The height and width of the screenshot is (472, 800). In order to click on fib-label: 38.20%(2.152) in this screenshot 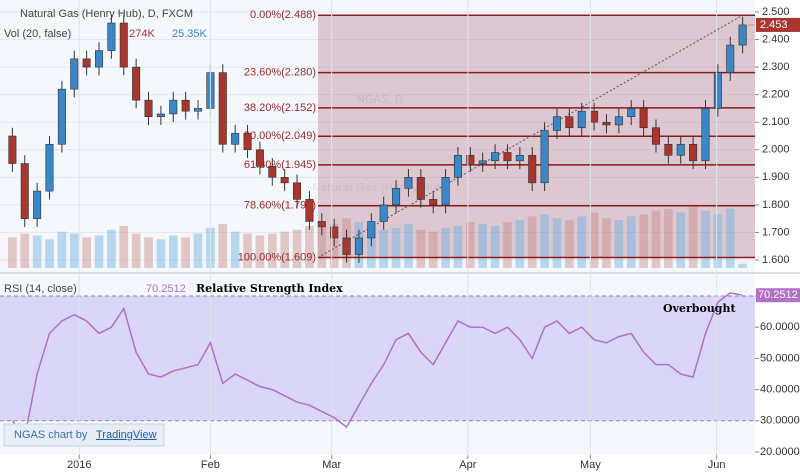, I will do `click(280, 108)`.